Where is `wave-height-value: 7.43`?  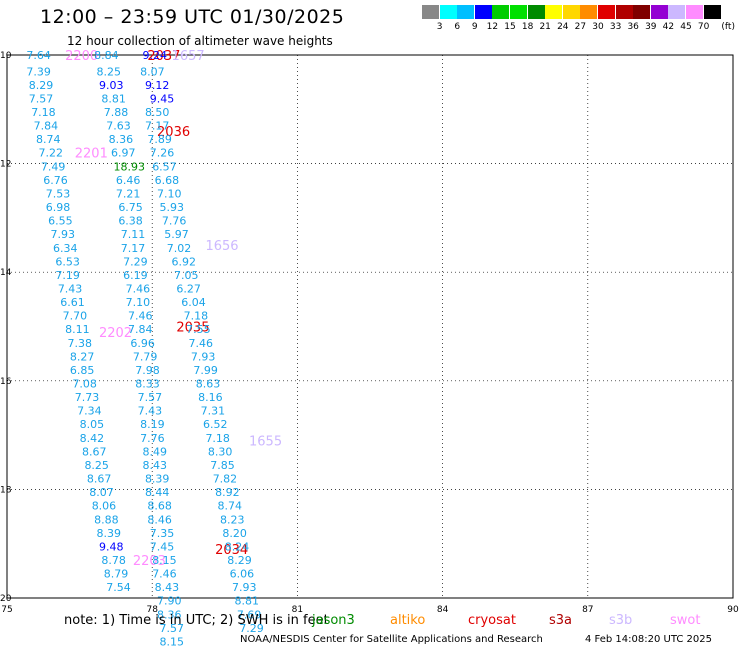 wave-height-value: 7.43 is located at coordinates (150, 411).